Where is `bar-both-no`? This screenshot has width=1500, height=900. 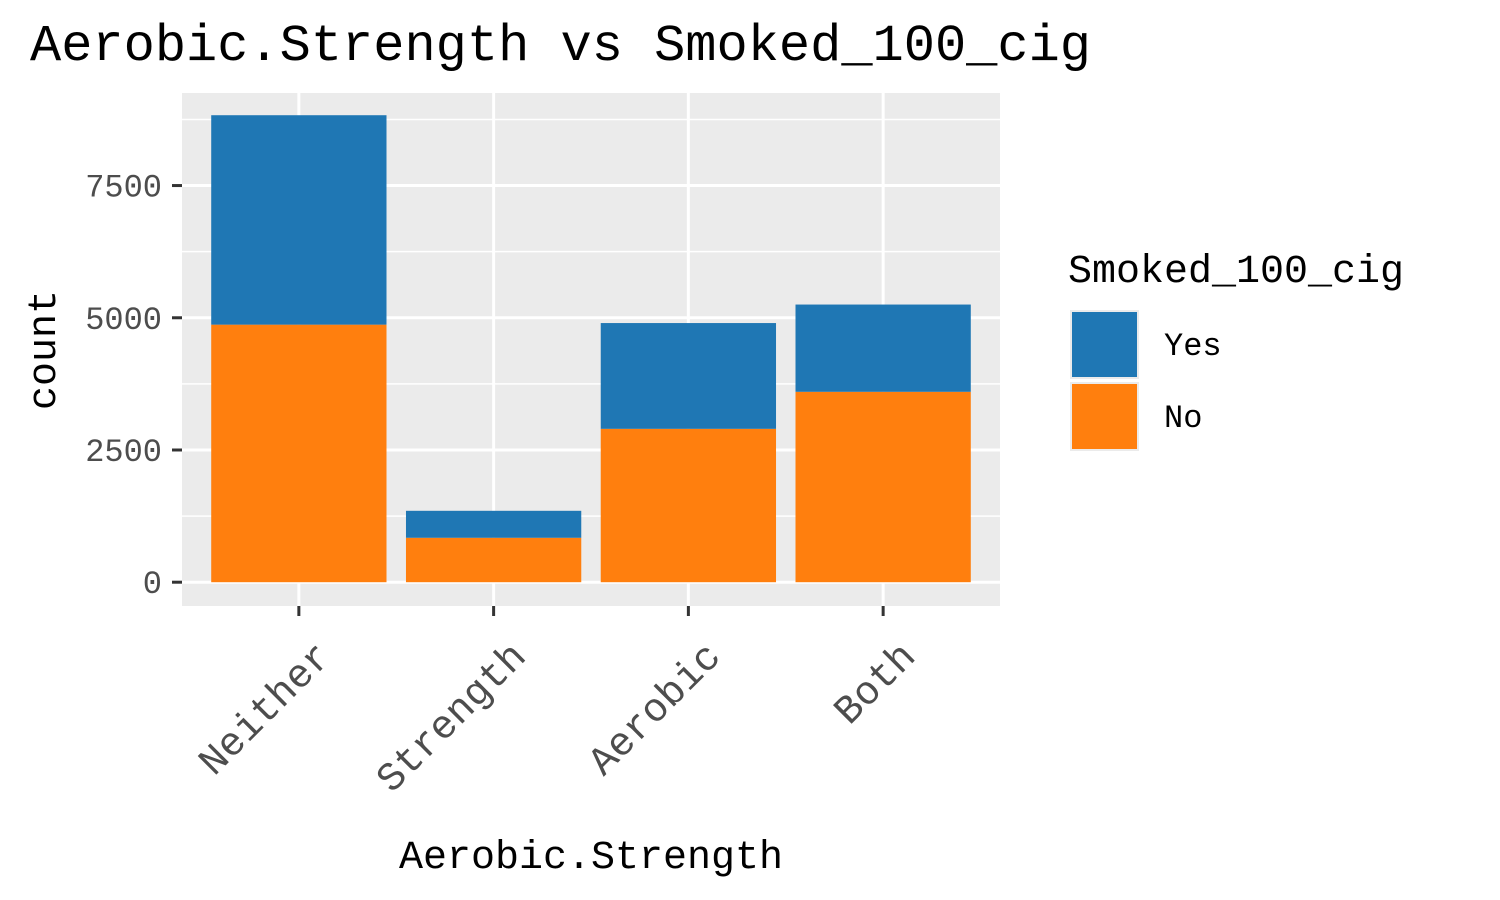
bar-both-no is located at coordinates (883, 487).